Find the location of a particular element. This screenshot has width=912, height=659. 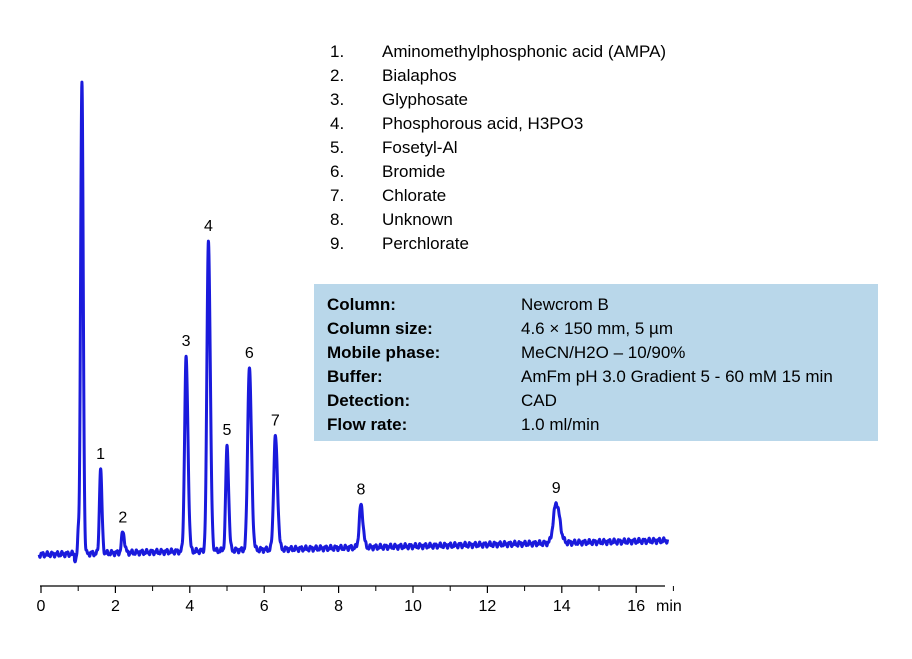

legend-number: 2. is located at coordinates (337, 75).